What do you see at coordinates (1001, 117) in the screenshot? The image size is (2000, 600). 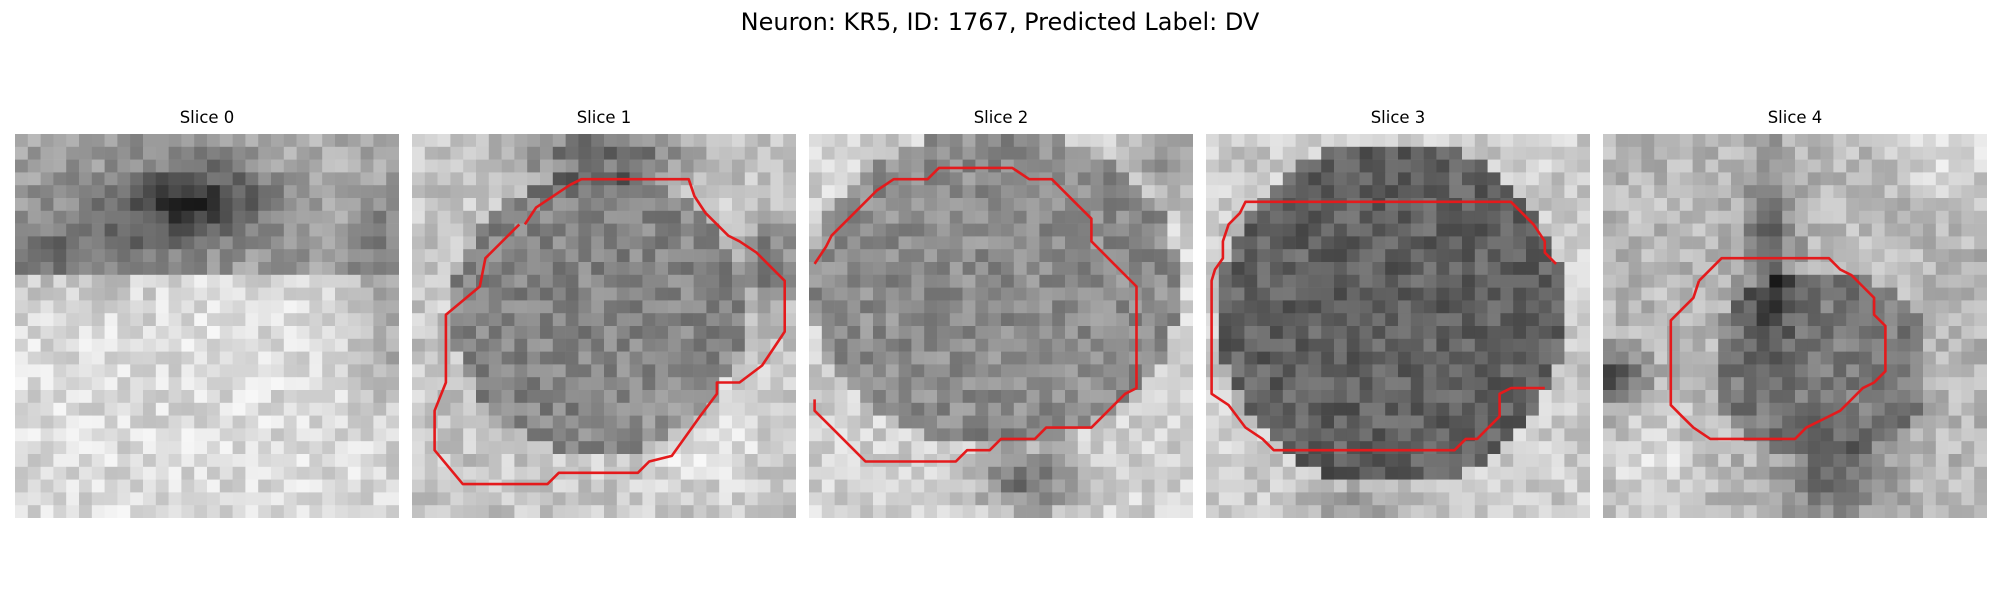 I see `panel-title: Slice 2` at bounding box center [1001, 117].